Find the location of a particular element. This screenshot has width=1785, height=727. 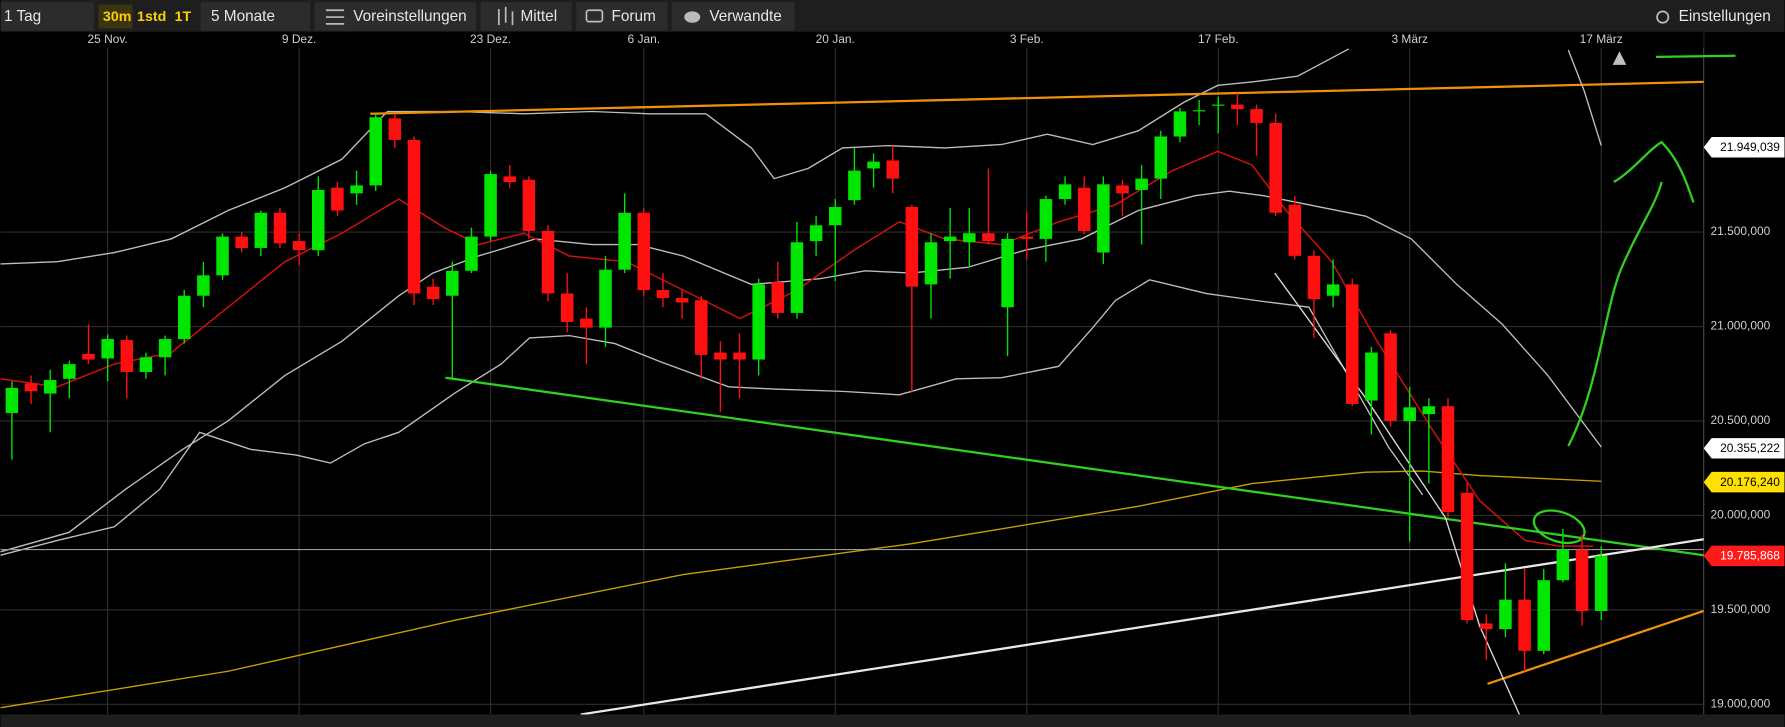

price-label: 21.949,039 is located at coordinates (1750, 147).